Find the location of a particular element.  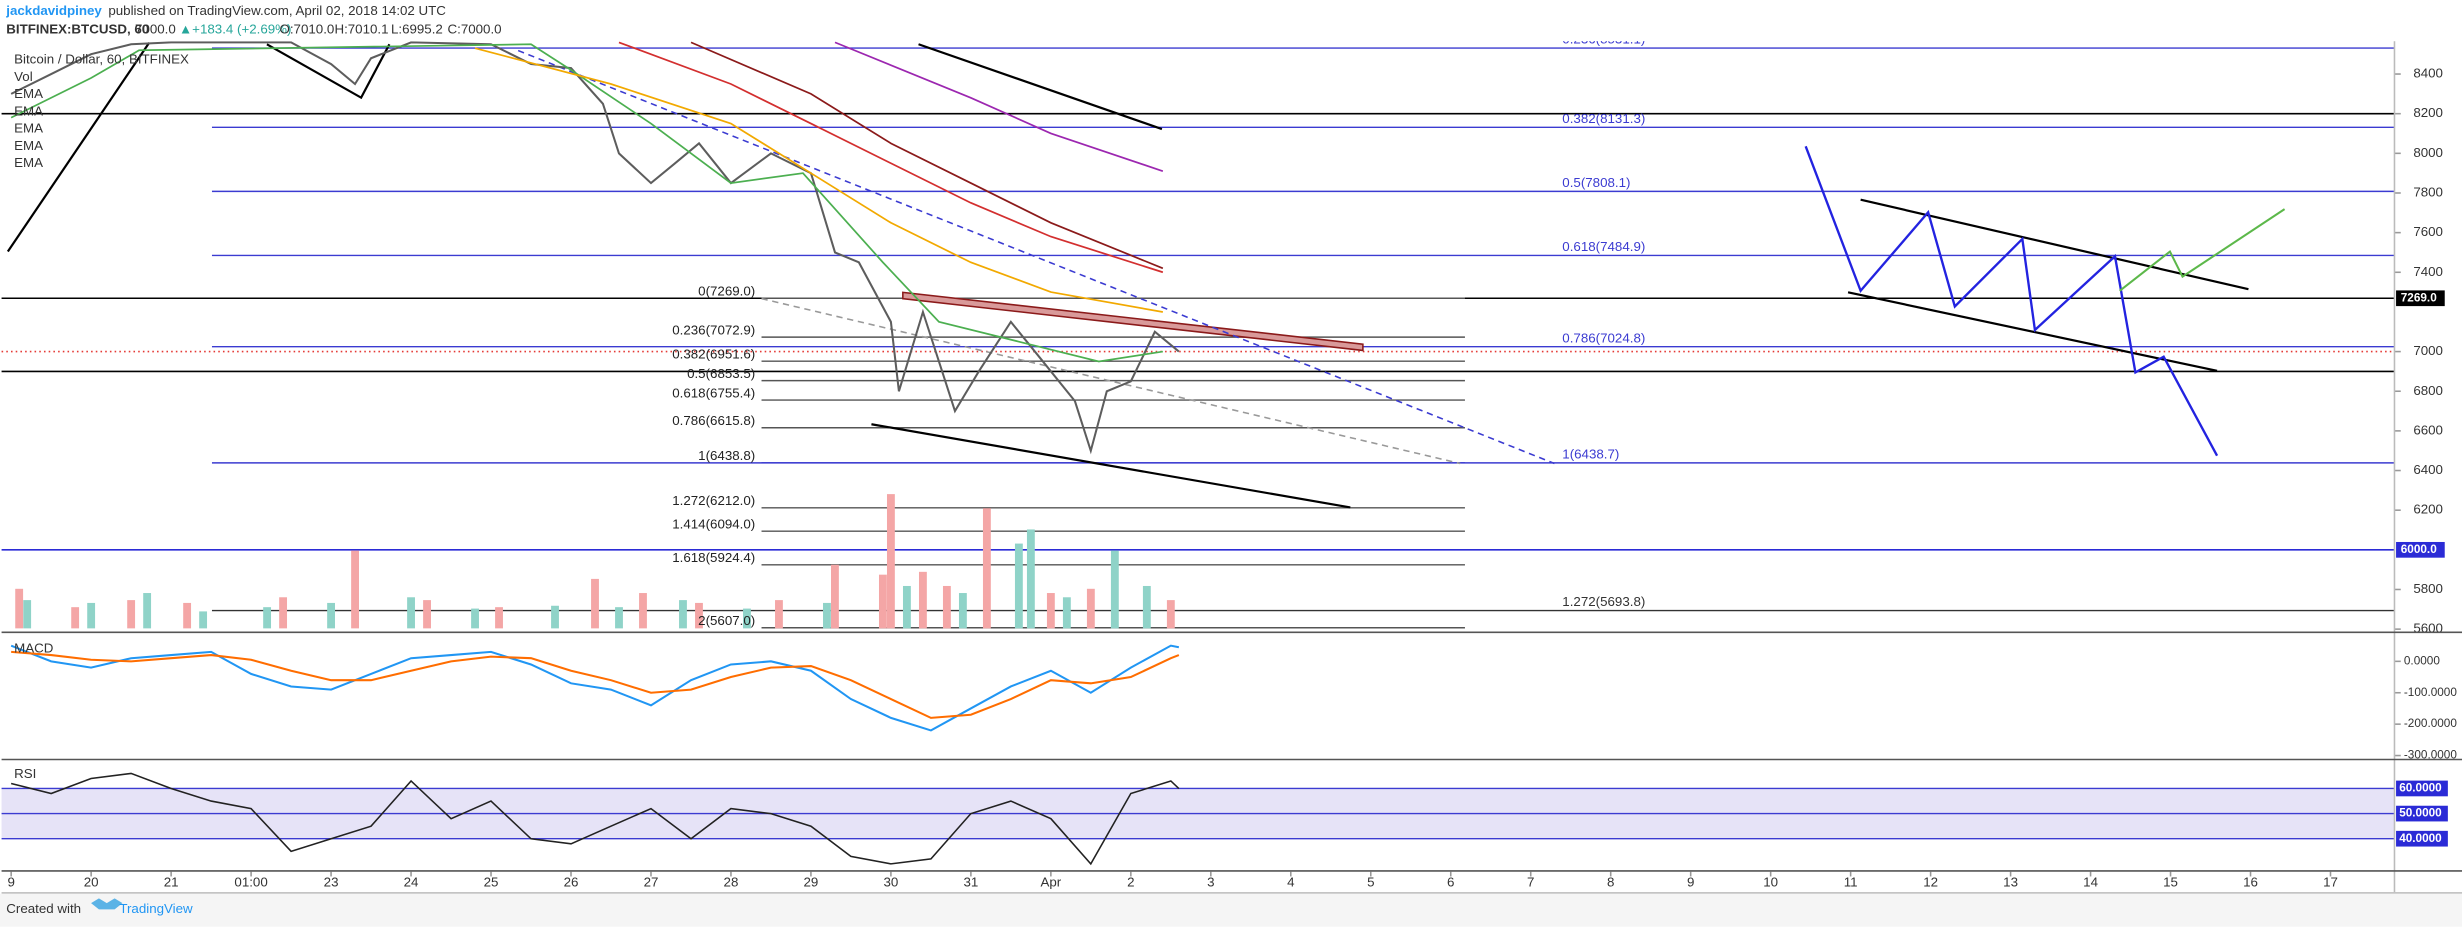

y-tick-label: 6600 is located at coordinates (2428, 429).